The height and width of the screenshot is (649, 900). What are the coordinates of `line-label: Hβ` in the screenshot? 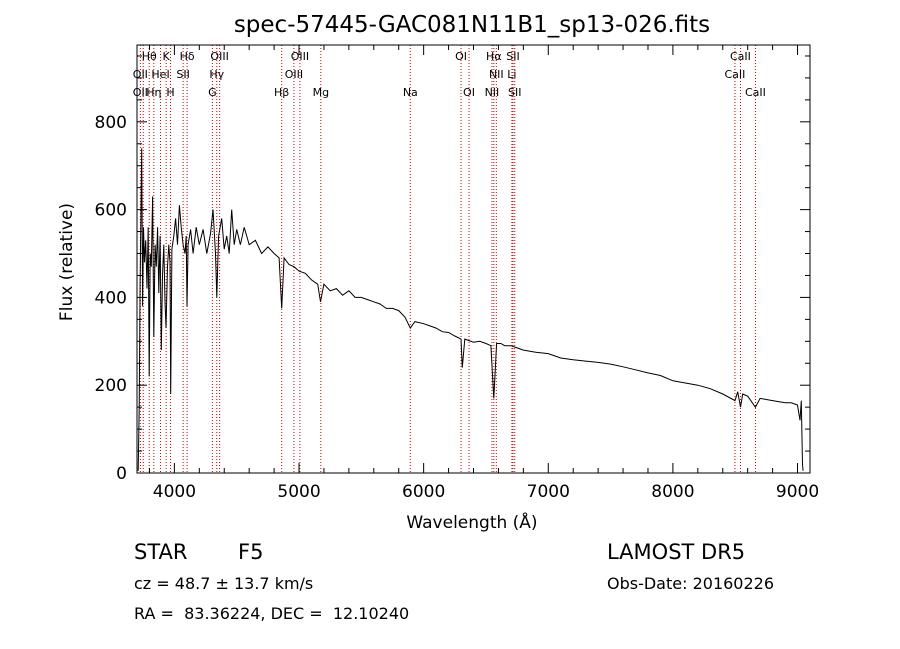 It's located at (281, 92).